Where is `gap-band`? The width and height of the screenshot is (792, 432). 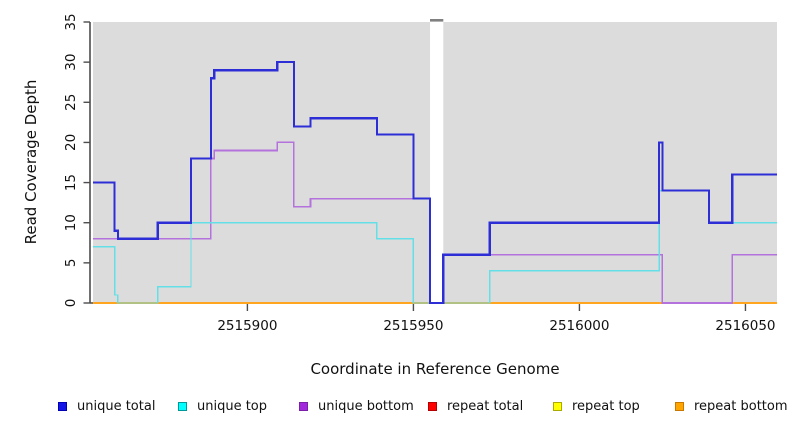 gap-band is located at coordinates (437, 161).